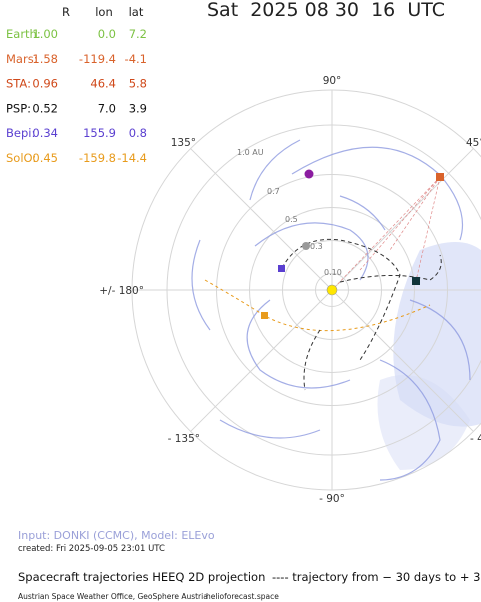 Image resolution: width=481 pixels, height=602 pixels. I want to click on psp-marker, so click(306, 246).